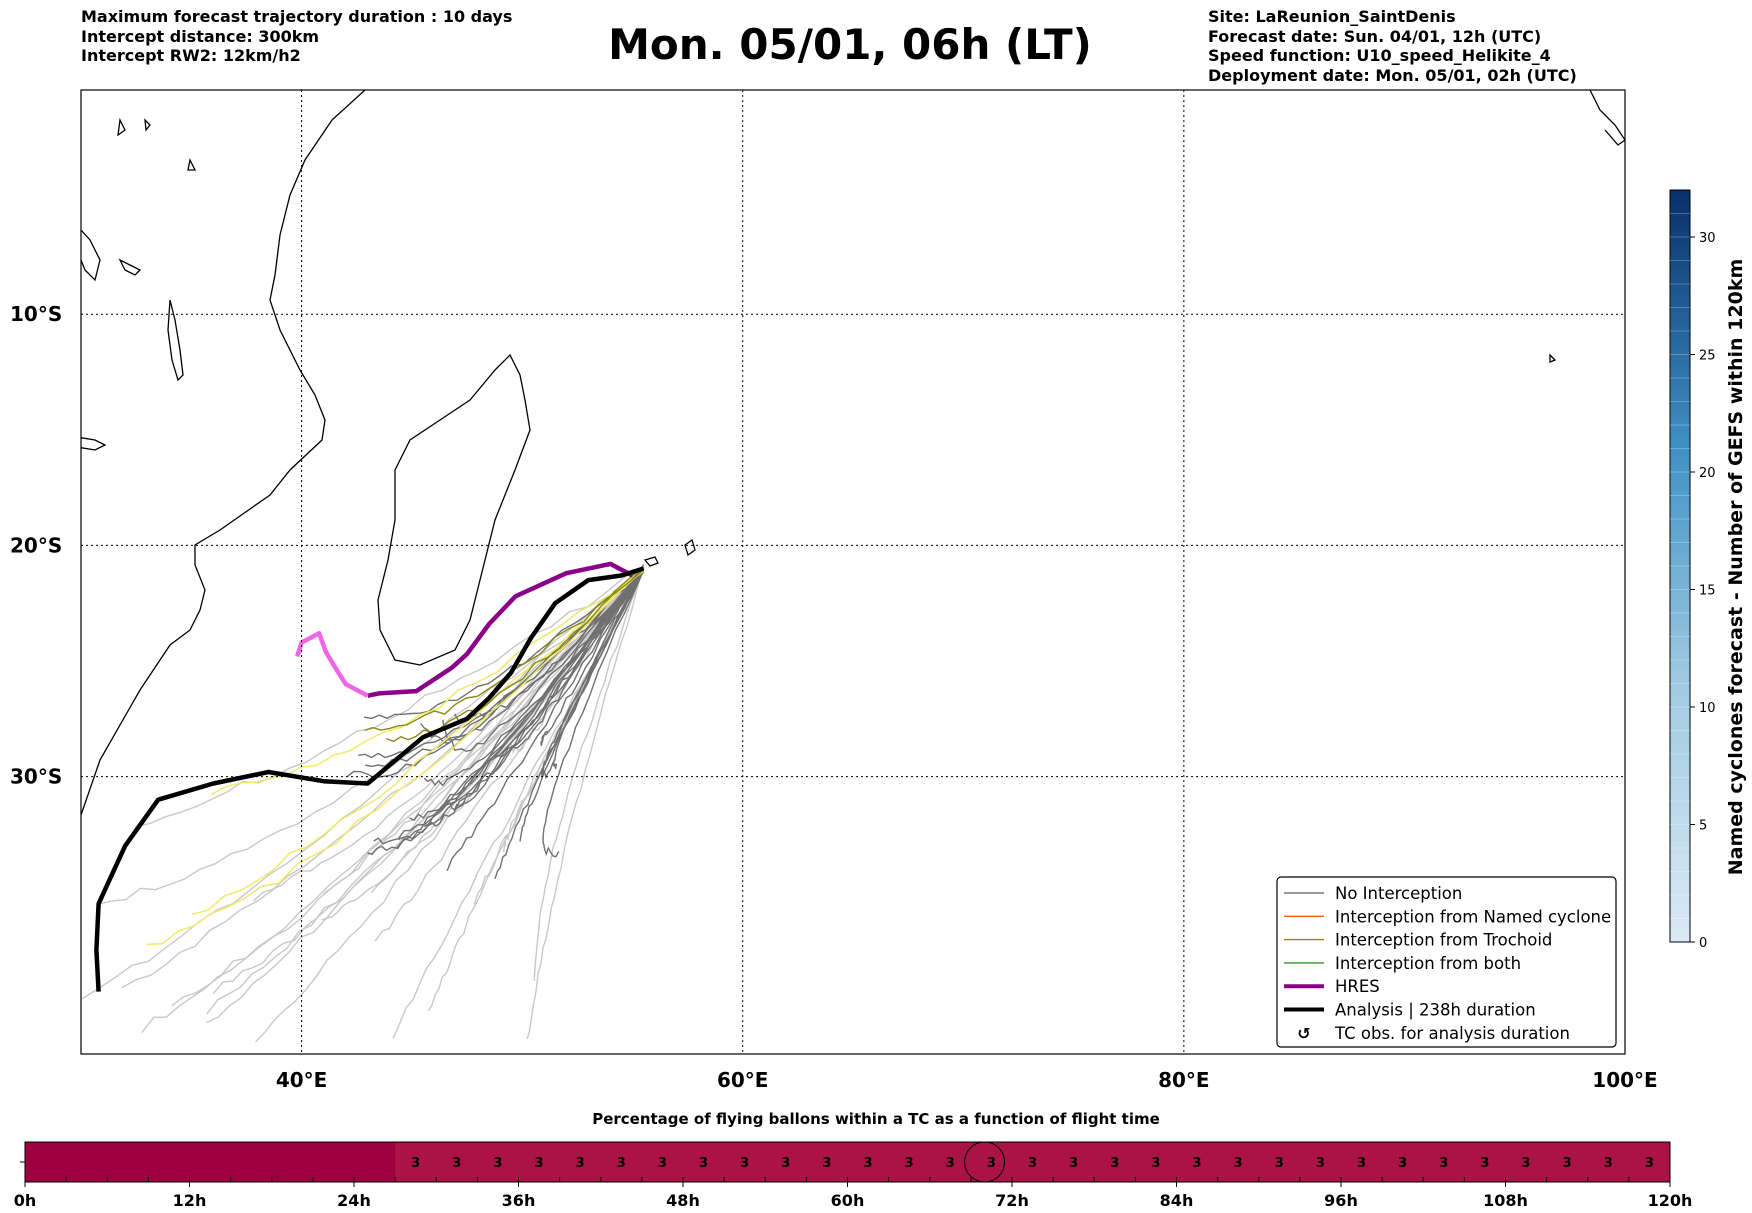 This screenshot has width=1752, height=1213. What do you see at coordinates (1012, 1200) in the screenshot?
I see `bar-x-tick-label: 72h` at bounding box center [1012, 1200].